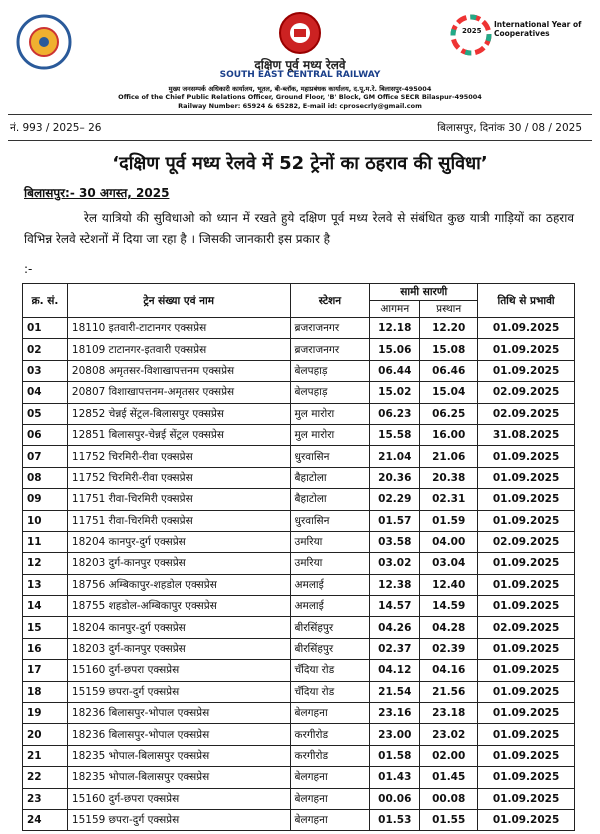 This screenshot has height=834, width=600. I want to click on cell: 02.31, so click(449, 499).